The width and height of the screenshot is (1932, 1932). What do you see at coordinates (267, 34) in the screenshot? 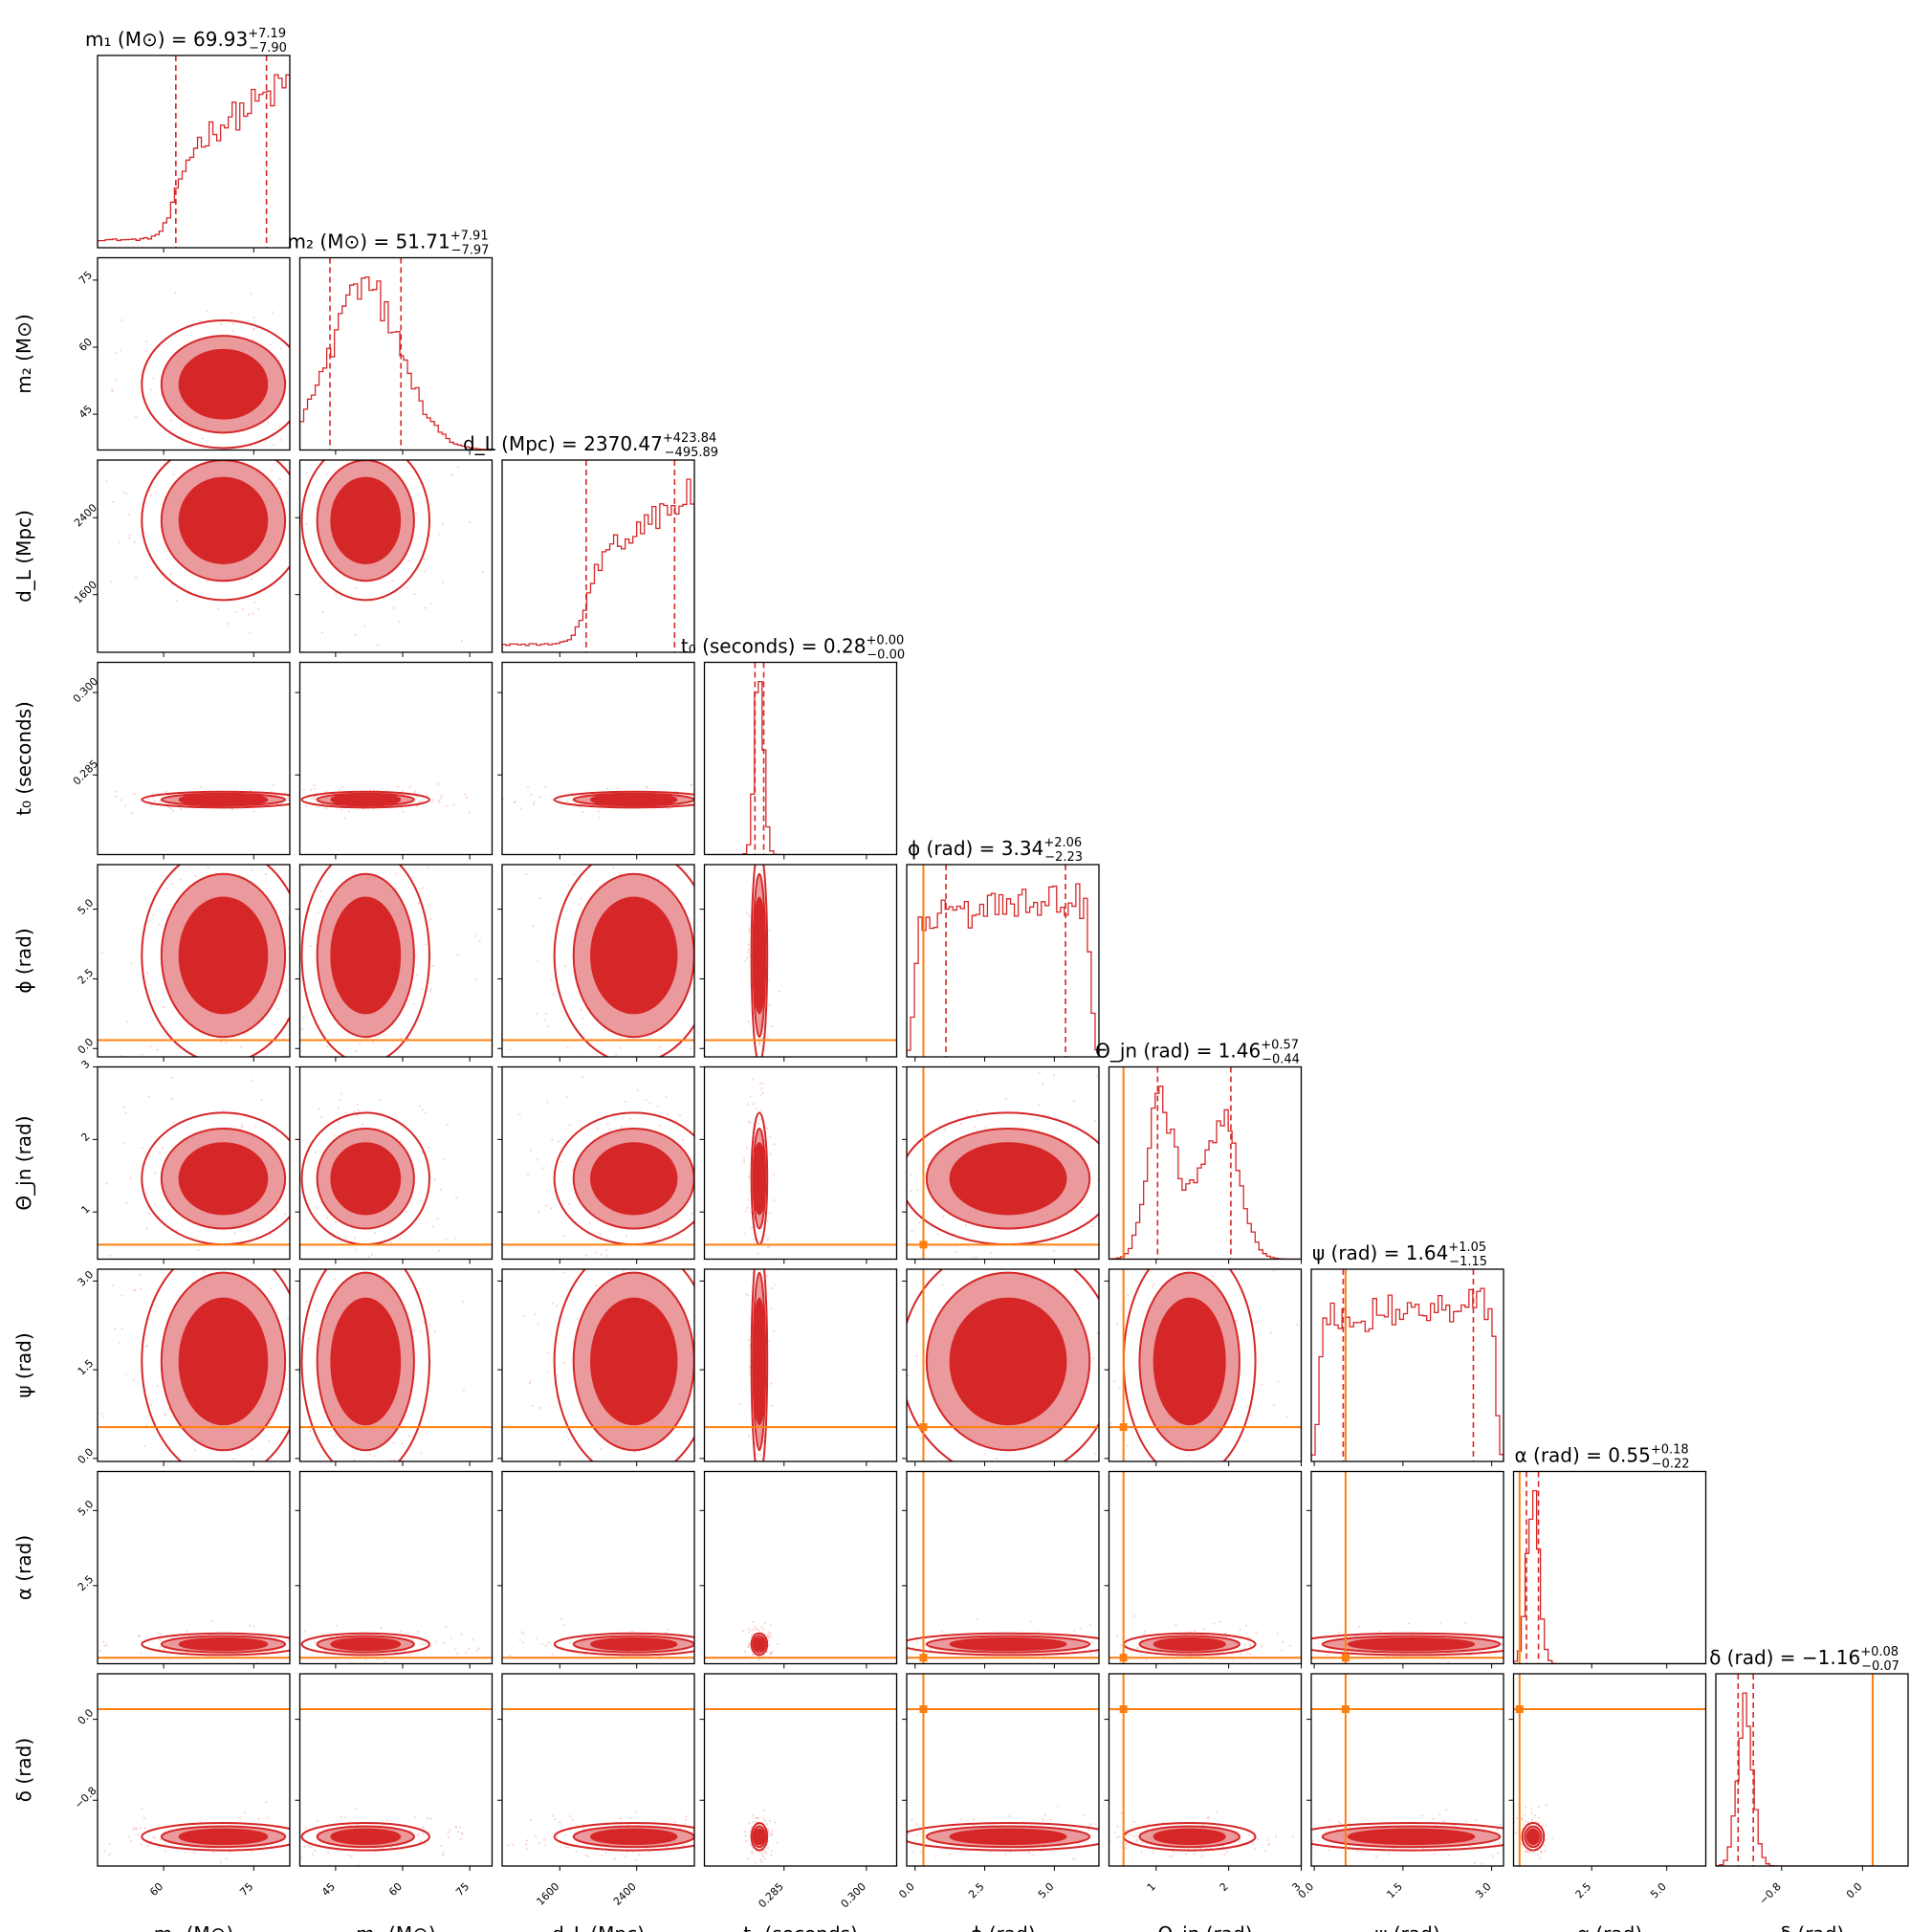
I see `title-plus: +7.19` at bounding box center [267, 34].